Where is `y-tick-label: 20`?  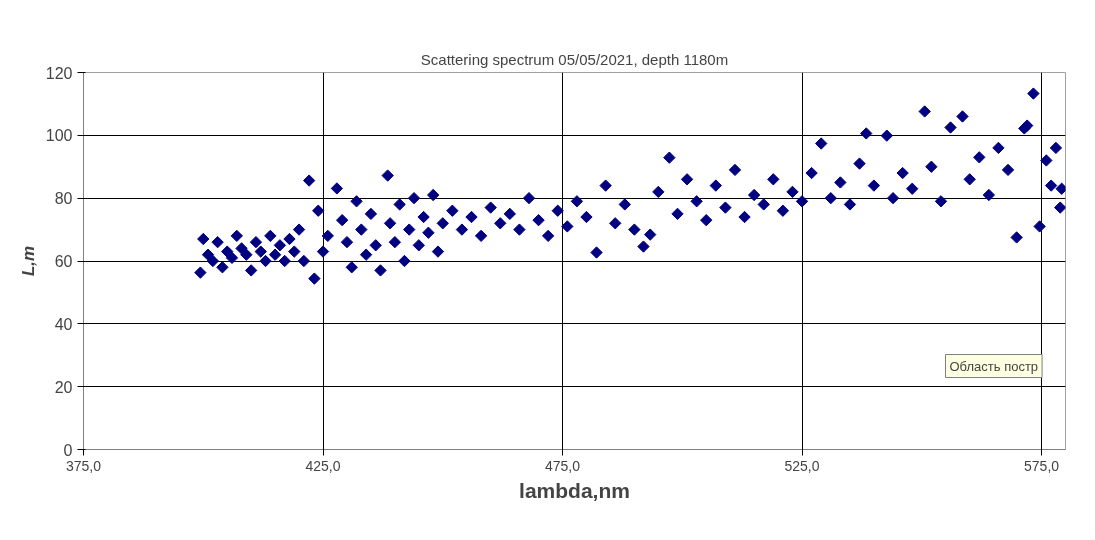 y-tick-label: 20 is located at coordinates (63, 387).